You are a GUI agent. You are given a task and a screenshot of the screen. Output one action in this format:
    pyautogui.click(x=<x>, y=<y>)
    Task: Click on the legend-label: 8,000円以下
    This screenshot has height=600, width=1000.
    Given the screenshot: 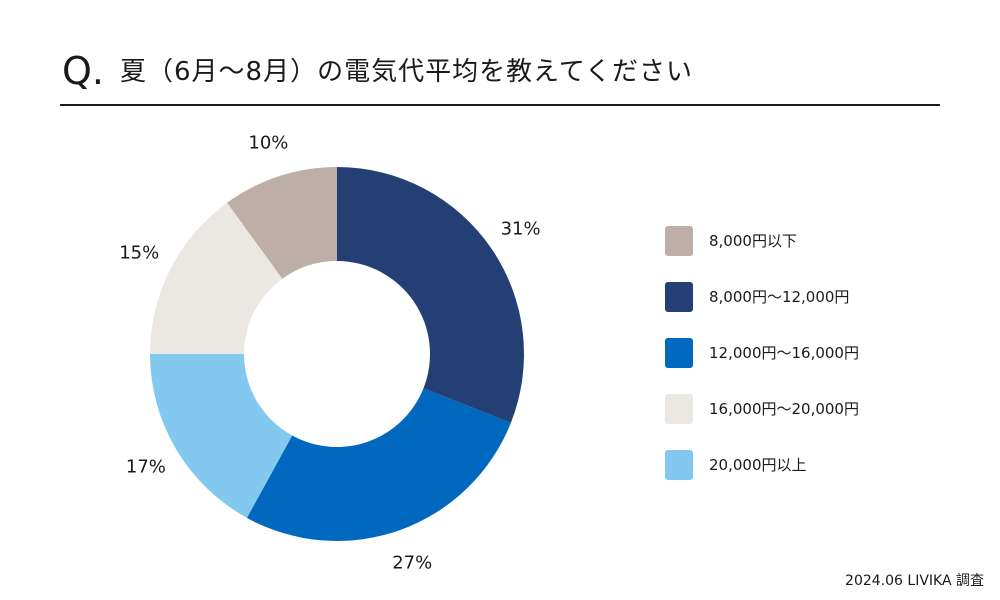 What is the action you would take?
    pyautogui.click(x=753, y=241)
    